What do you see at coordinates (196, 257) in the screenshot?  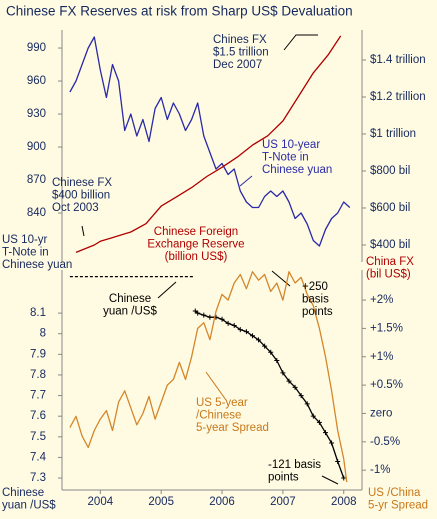 I see `annotation-line: (billion US$)` at bounding box center [196, 257].